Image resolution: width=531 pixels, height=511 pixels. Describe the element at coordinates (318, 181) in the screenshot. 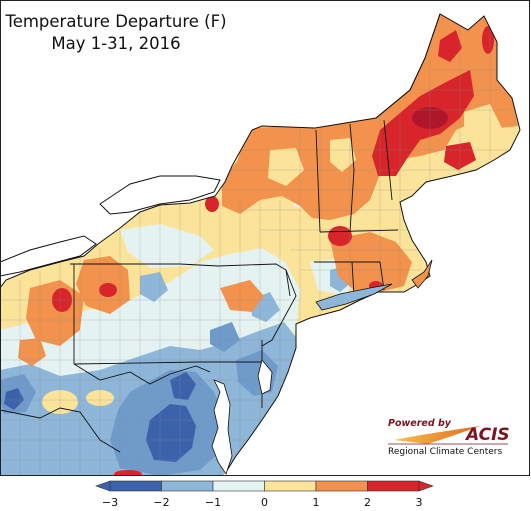

I see `vt-ny-boundary` at that location.